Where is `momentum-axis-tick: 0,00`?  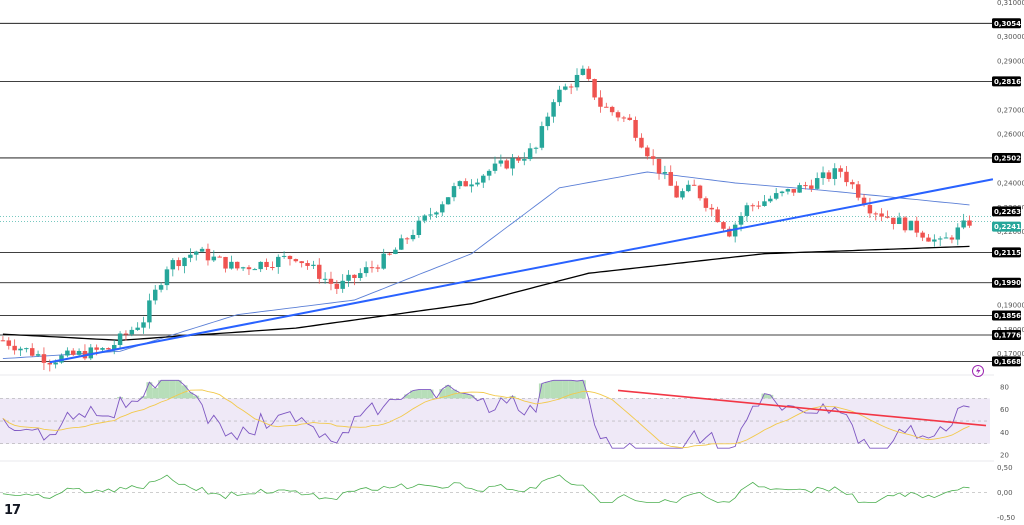 momentum-axis-tick: 0,00 is located at coordinates (1005, 493).